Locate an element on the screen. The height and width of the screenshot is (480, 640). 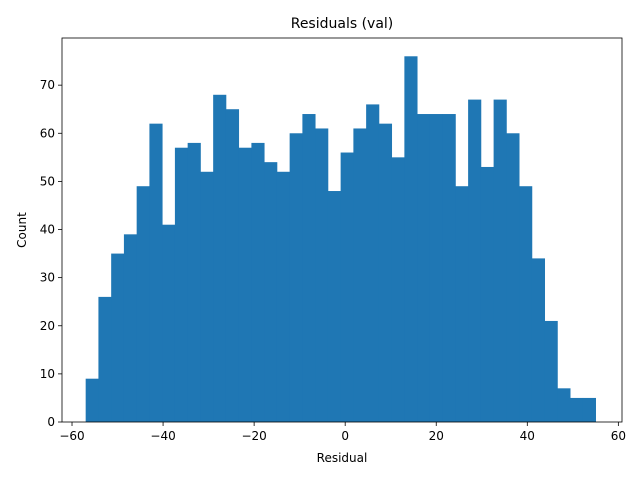
y-axis-ticks: 0 10 20 30 40 50 60 70 is located at coordinates (51, 253).